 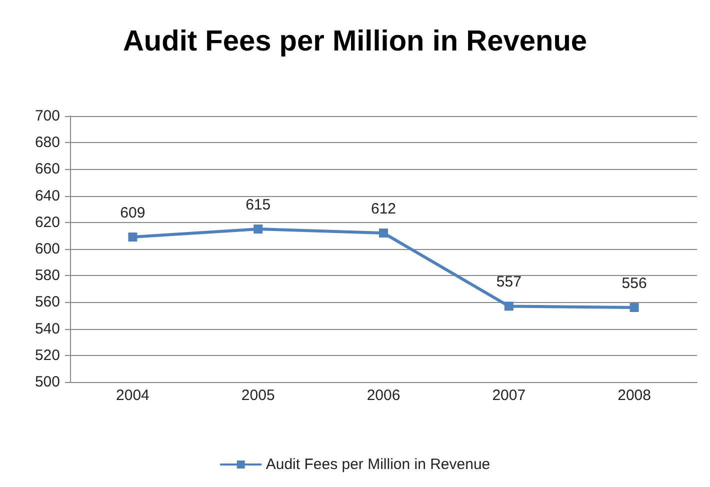 I want to click on x-tick-label: 2006, so click(x=383, y=395).